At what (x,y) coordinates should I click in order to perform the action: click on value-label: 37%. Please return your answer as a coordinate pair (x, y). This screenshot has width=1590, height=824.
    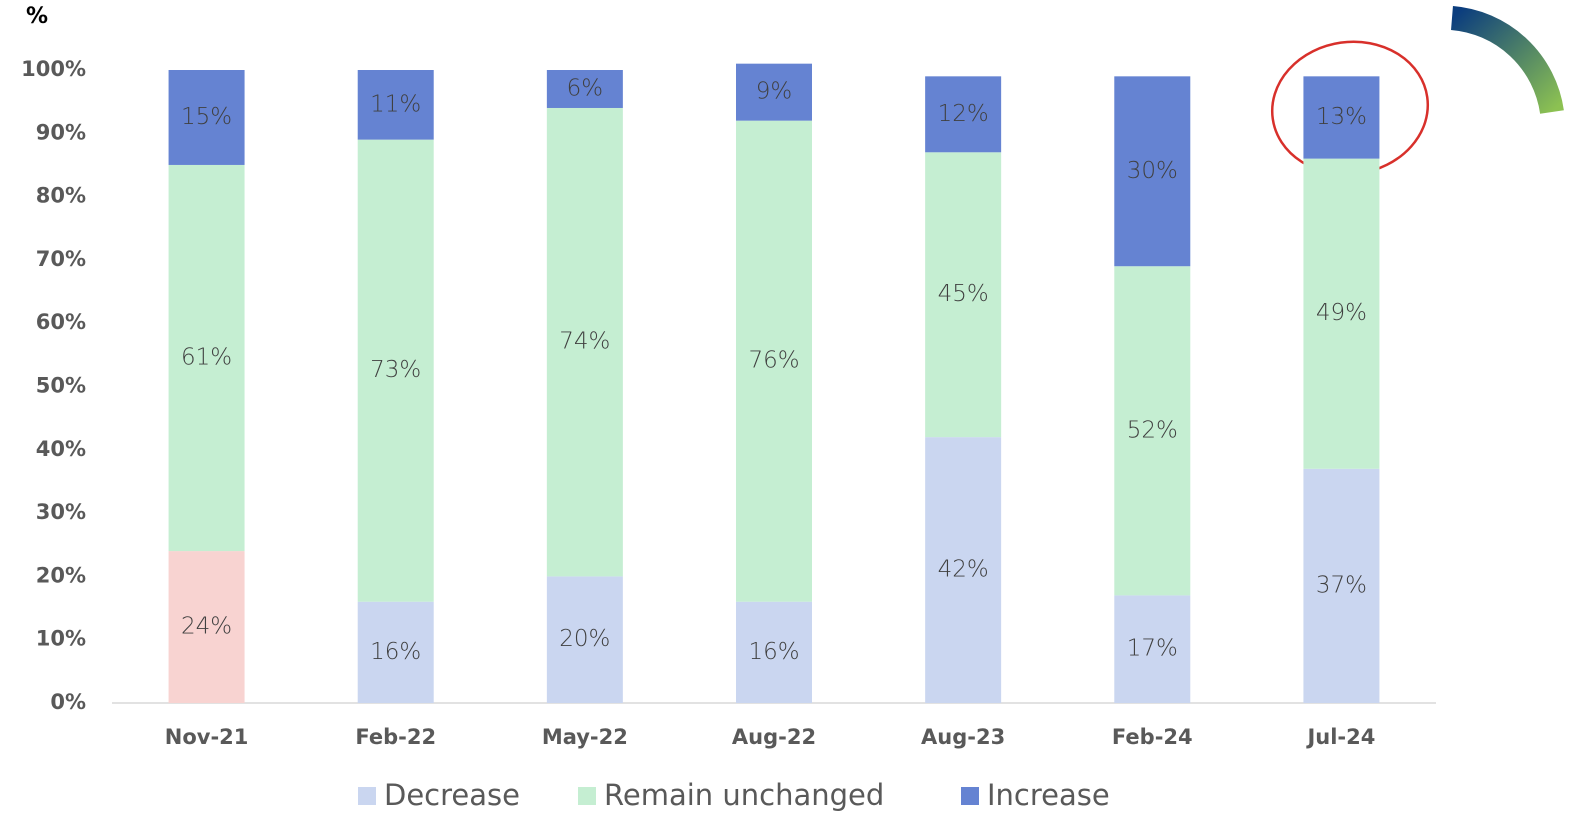
    Looking at the image, I should click on (1341, 585).